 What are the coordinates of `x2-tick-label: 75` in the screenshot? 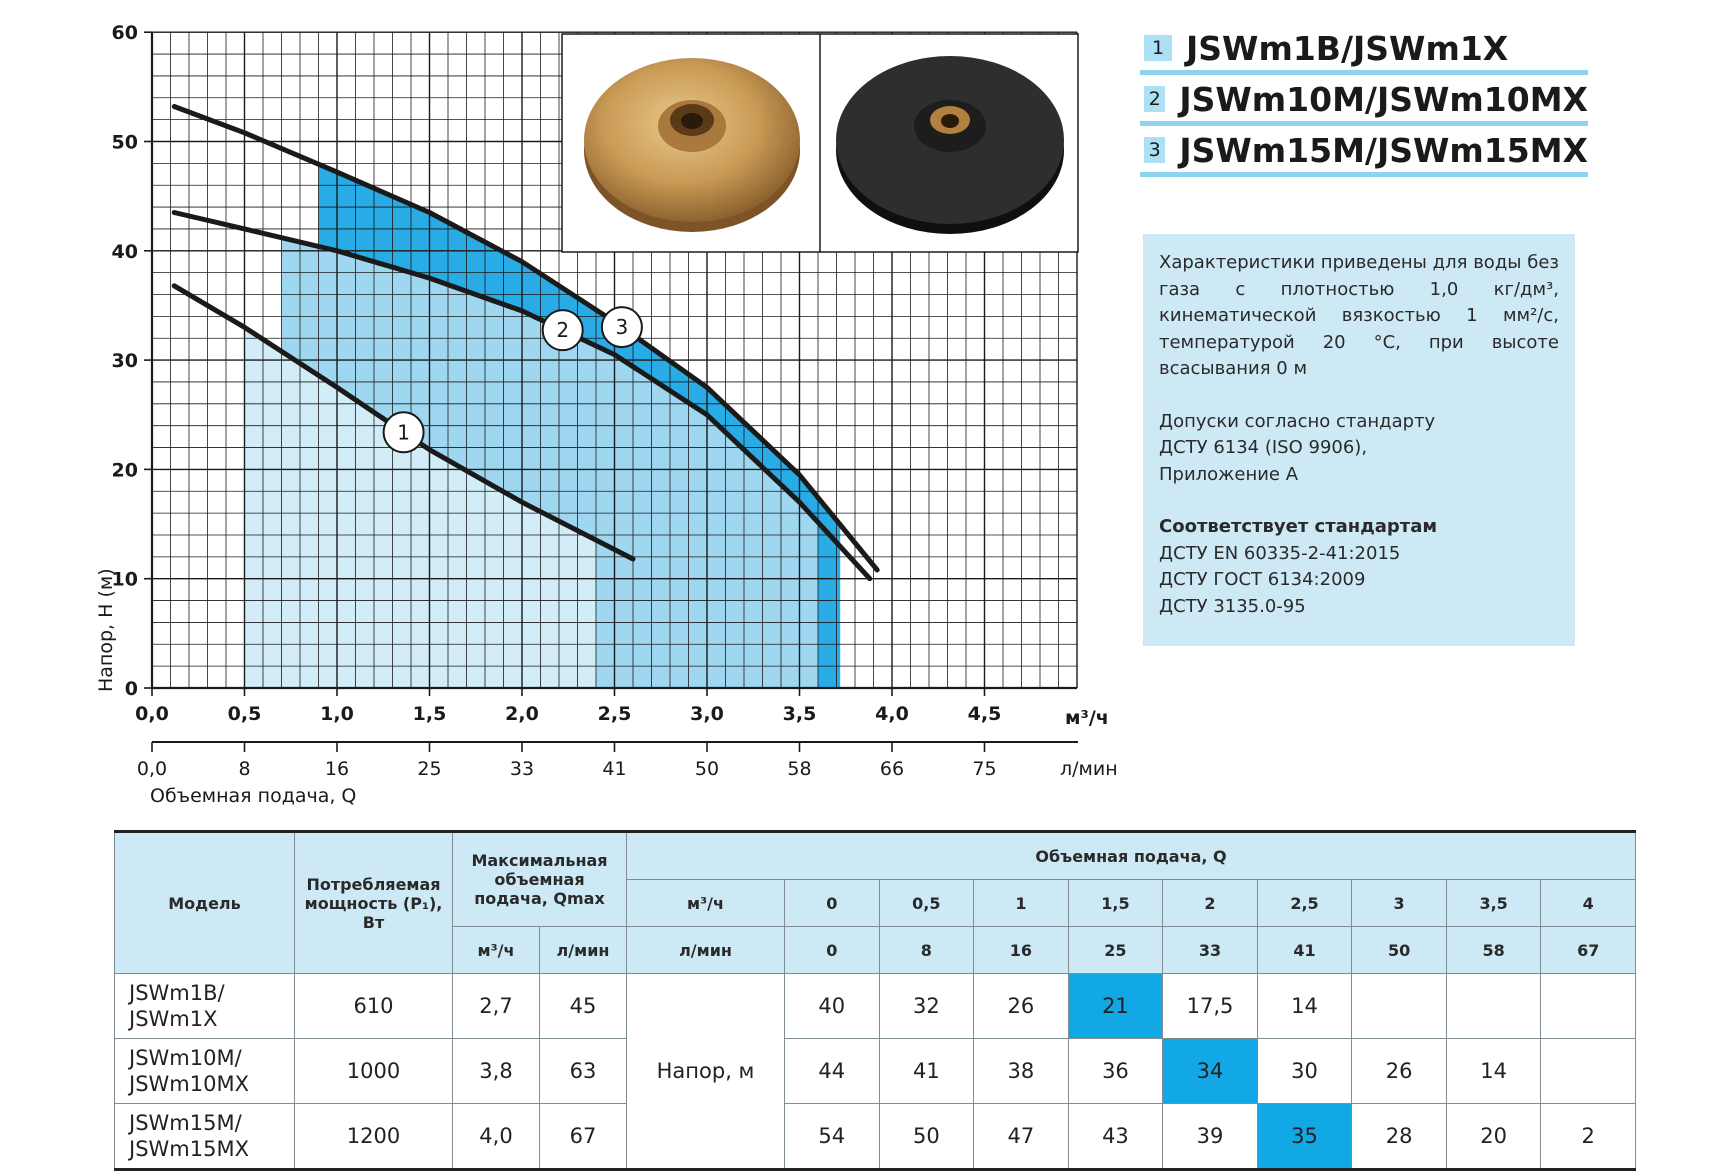 It's located at (984, 769).